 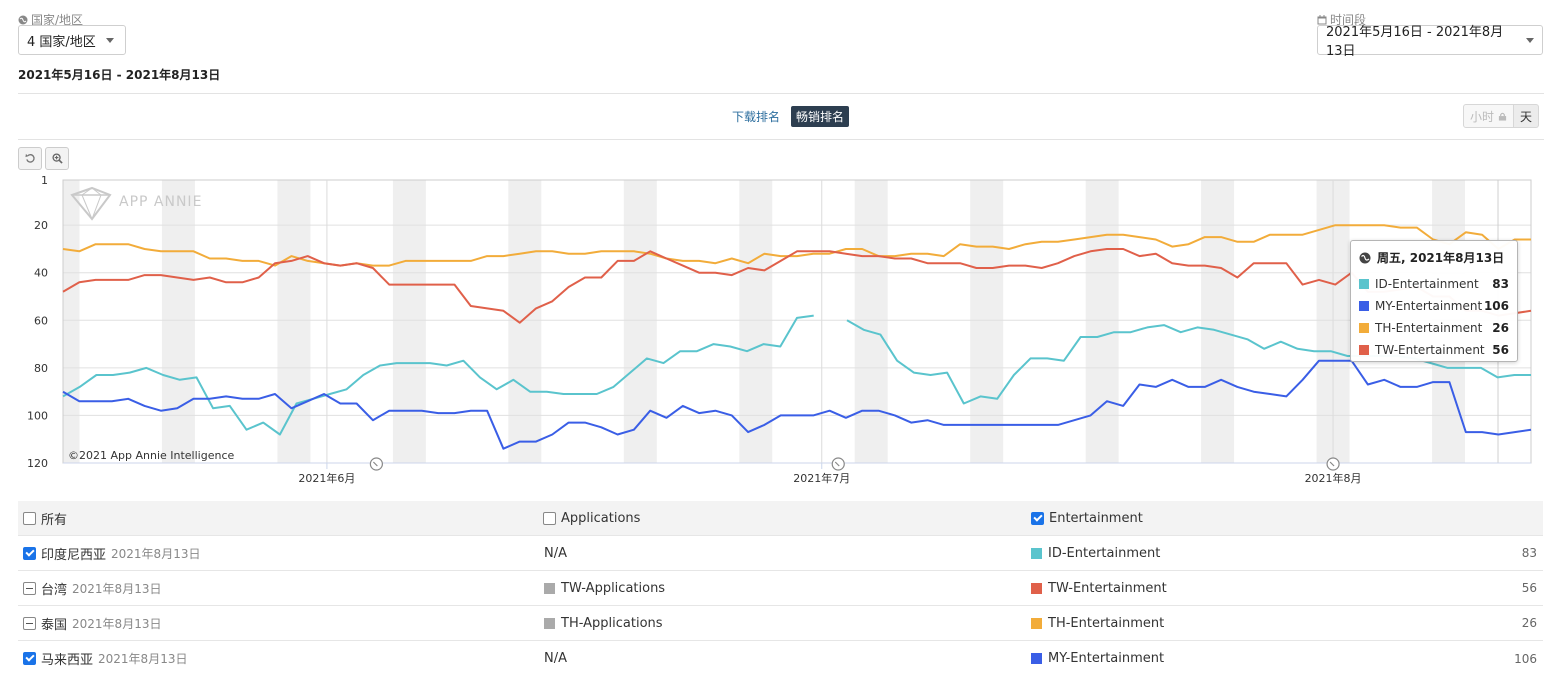 What do you see at coordinates (1037, 518) in the screenshot?
I see `entertainment-checkbox` at bounding box center [1037, 518].